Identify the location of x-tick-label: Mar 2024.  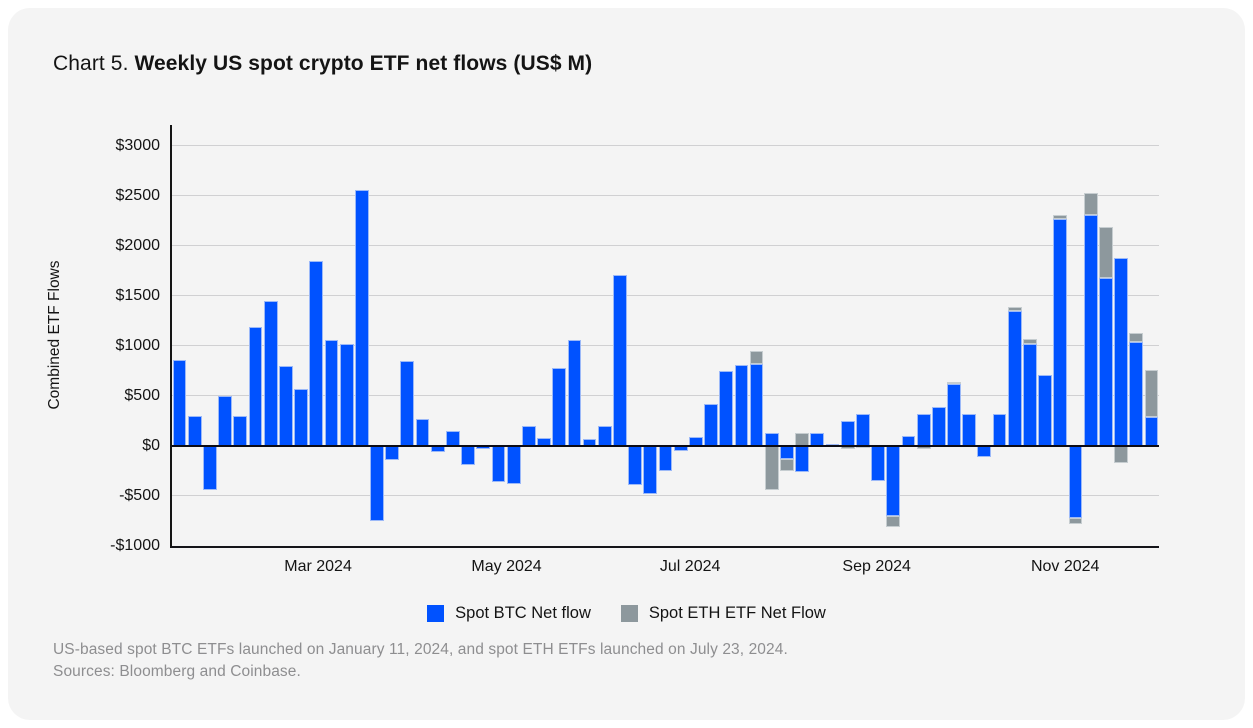
(318, 566).